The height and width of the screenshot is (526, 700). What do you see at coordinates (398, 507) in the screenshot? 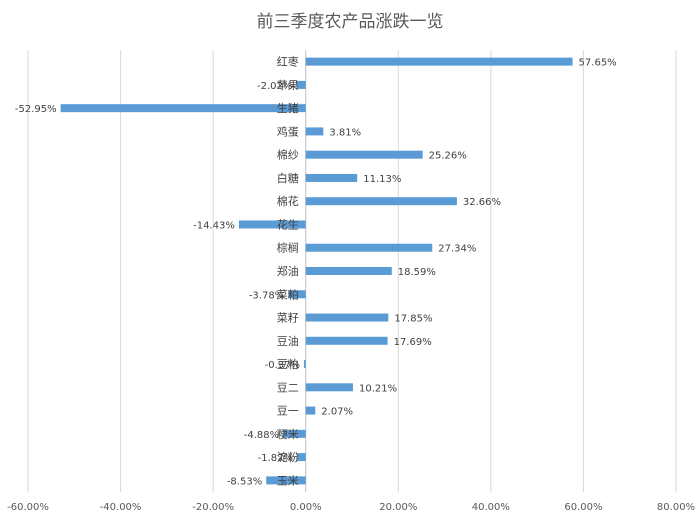
I see `x-tick-label: 20.00%` at bounding box center [398, 507].